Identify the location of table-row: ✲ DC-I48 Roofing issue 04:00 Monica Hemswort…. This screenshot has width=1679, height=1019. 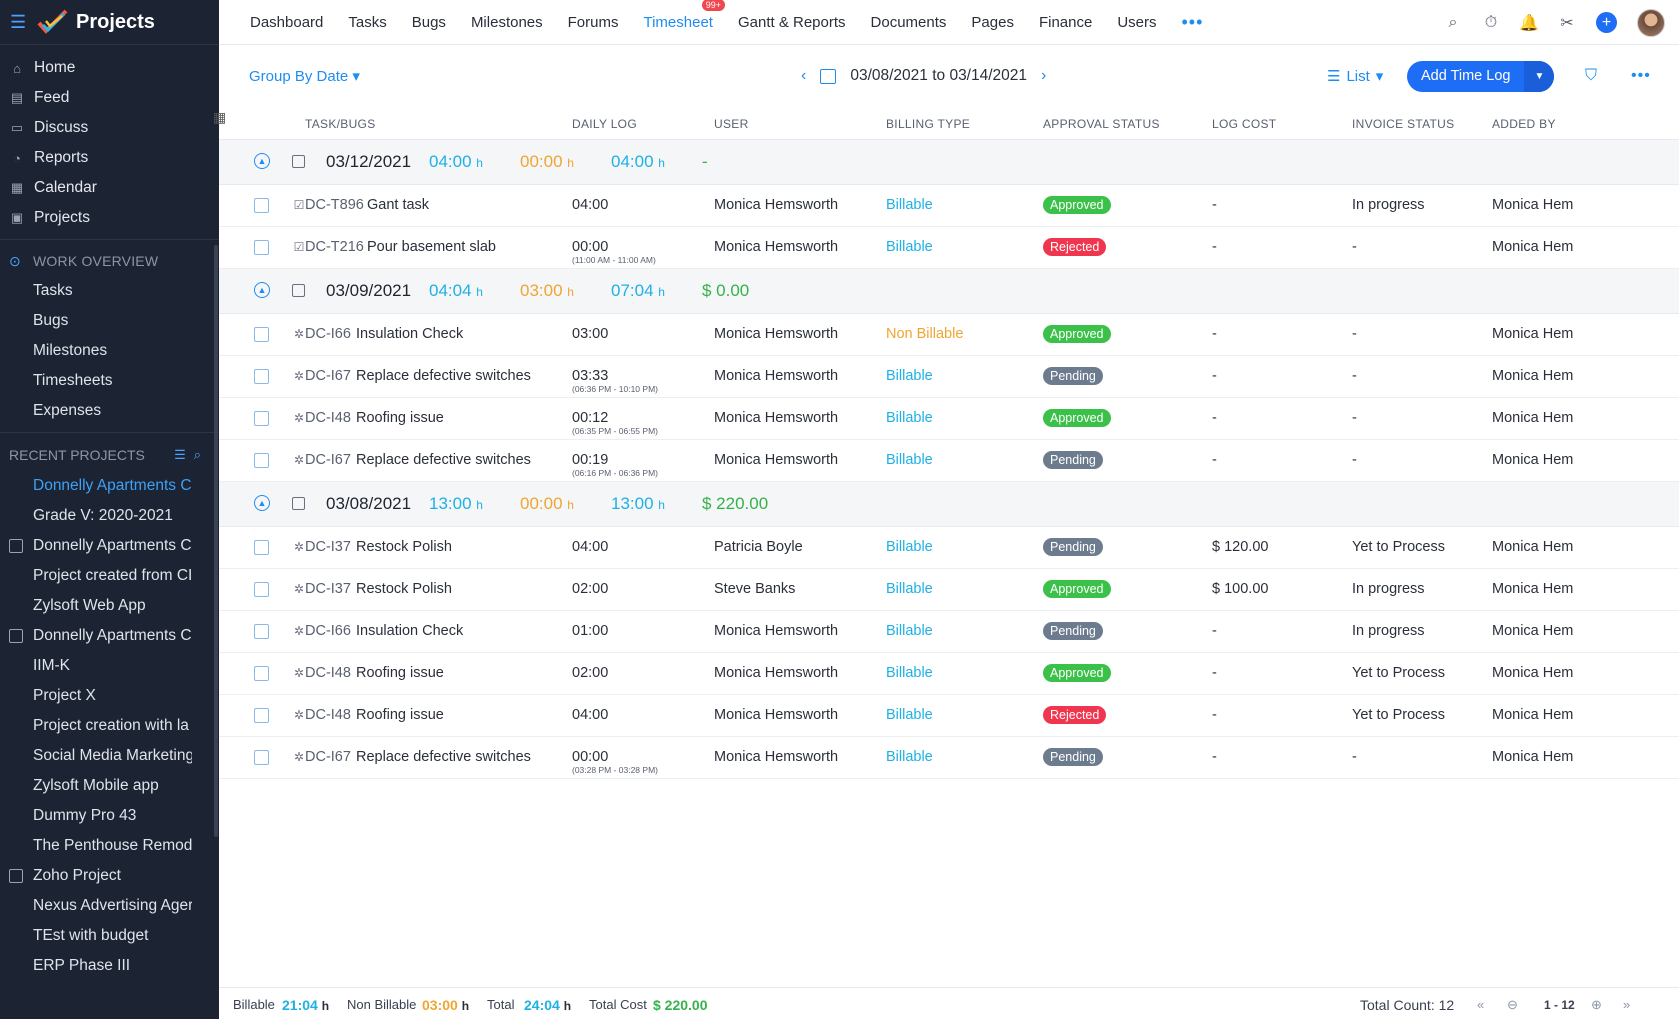
(949, 716).